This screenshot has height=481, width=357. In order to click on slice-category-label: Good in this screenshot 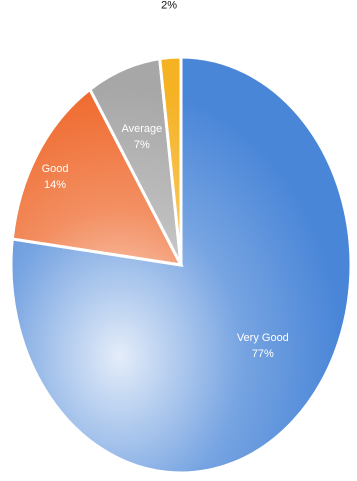, I will do `click(55, 169)`.